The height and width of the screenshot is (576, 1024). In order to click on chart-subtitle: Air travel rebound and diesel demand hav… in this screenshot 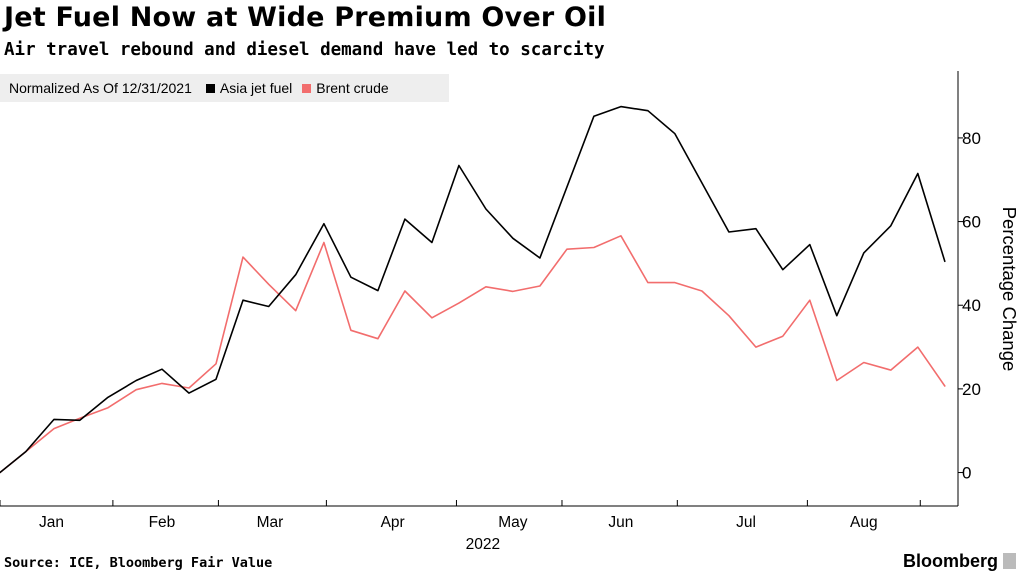, I will do `click(304, 50)`.